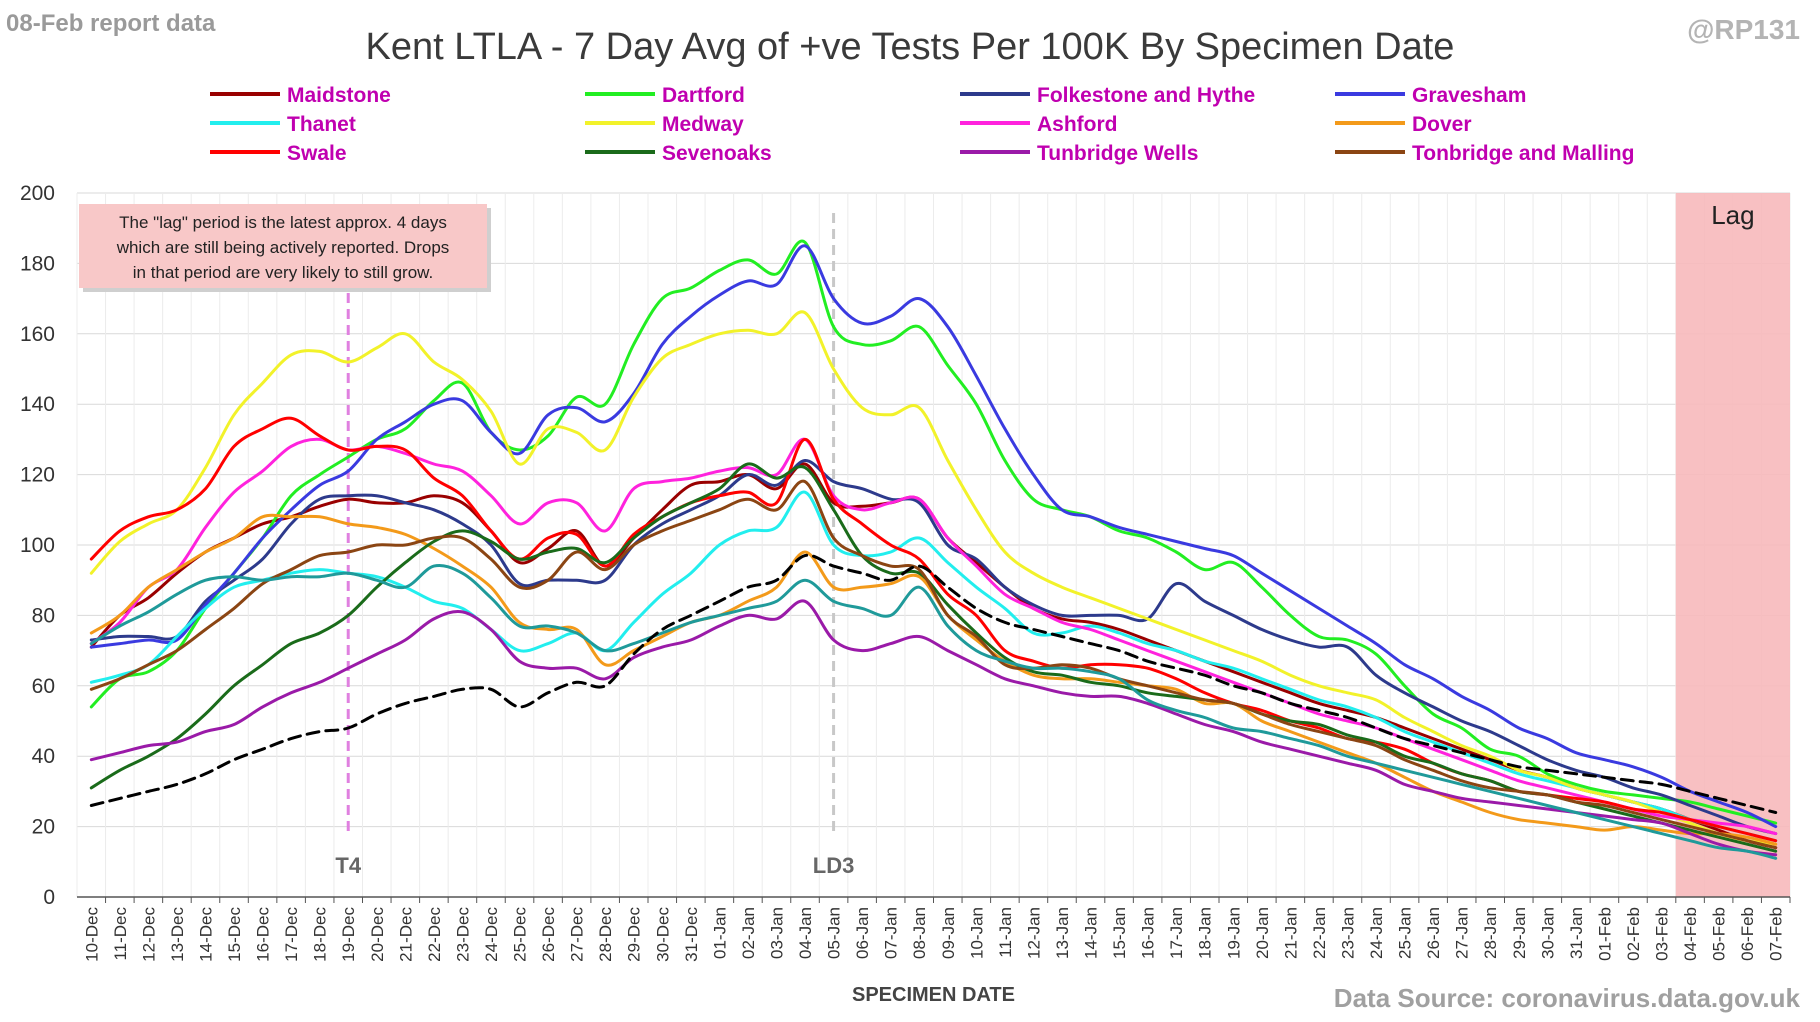  Describe the element at coordinates (1743, 29) in the screenshot. I see `author-handle: @RP131` at that location.